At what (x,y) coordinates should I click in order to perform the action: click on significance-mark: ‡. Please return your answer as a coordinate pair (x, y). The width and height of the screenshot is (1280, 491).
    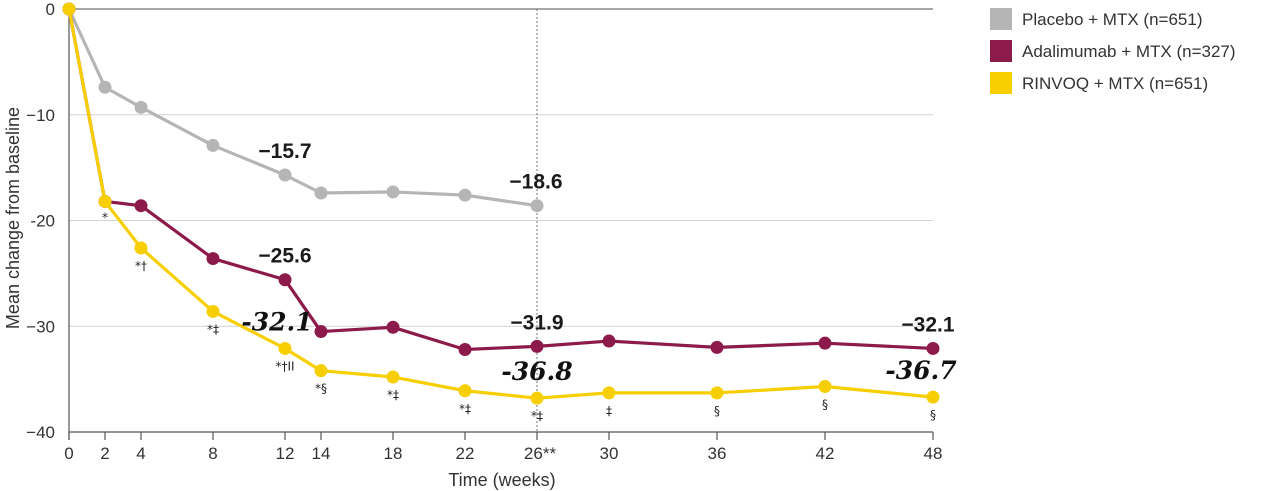
    Looking at the image, I should click on (609, 411).